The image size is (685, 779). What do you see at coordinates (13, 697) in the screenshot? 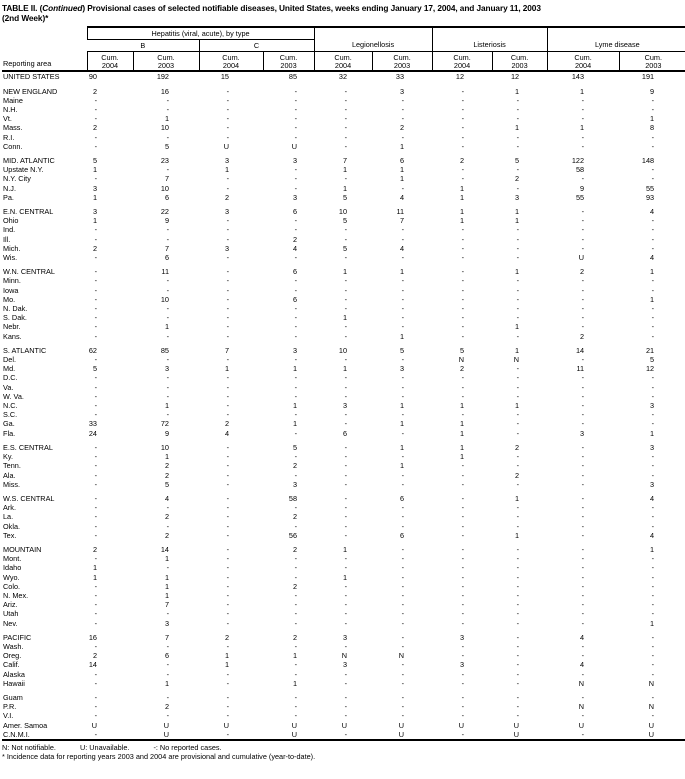
I see `reporting-area-cell: Guam` at bounding box center [13, 697].